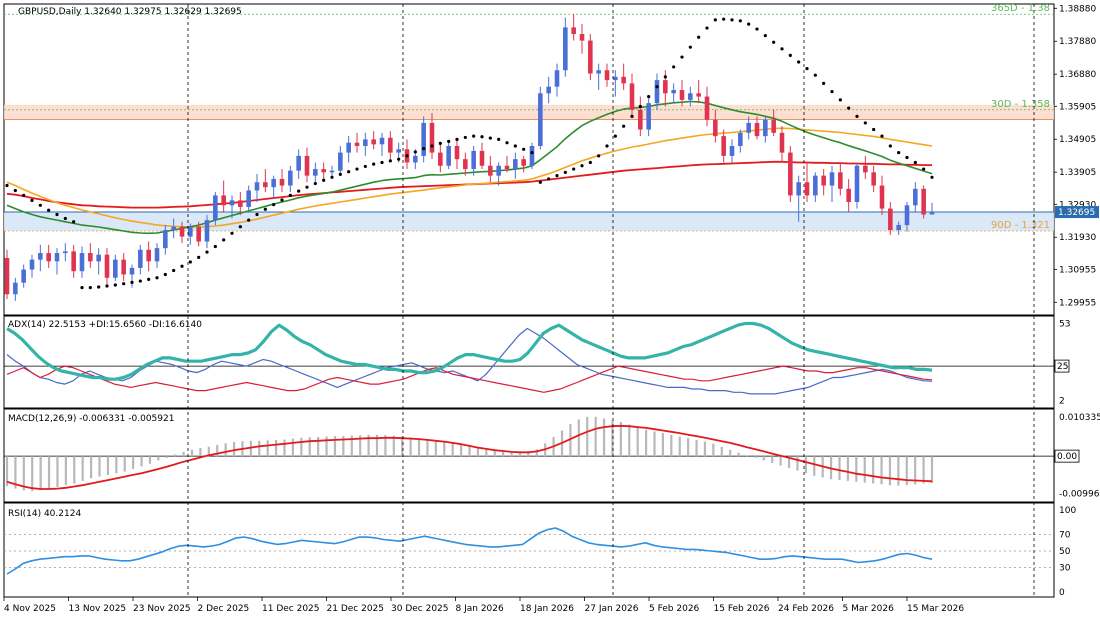 The width and height of the screenshot is (1100, 619). Describe the element at coordinates (98, 609) in the screenshot. I see `date-label: 13 Nov 2025` at that location.